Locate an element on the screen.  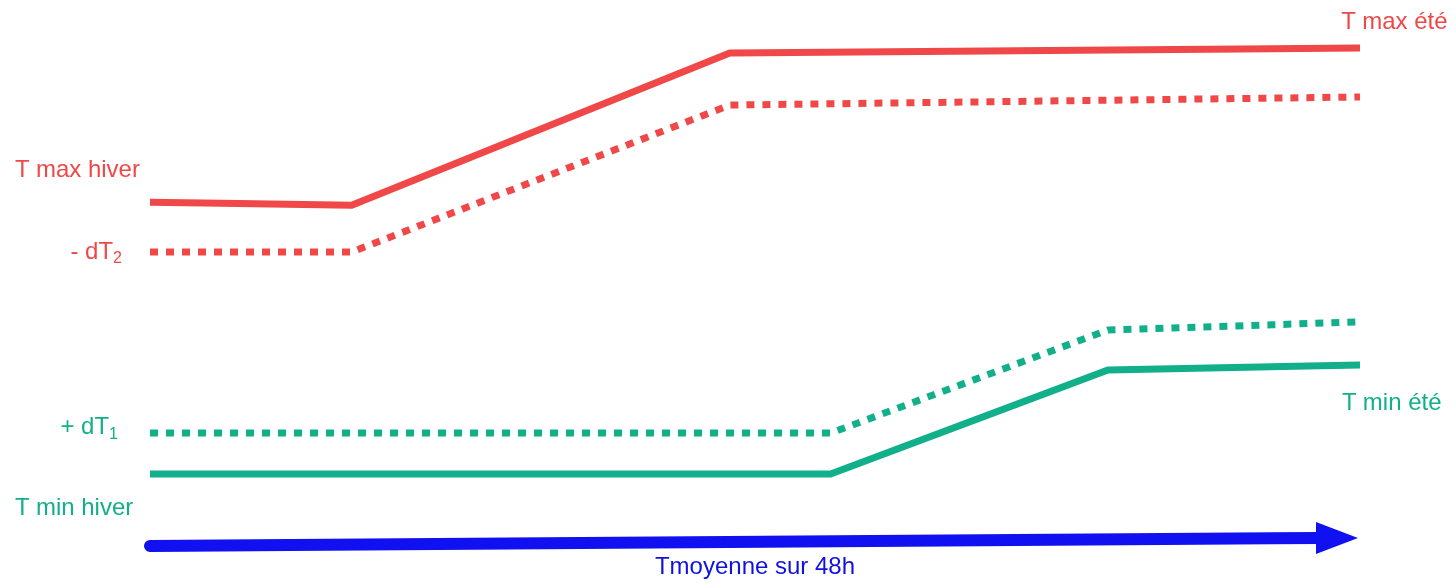
annotation: T max hiver is located at coordinates (77, 168).